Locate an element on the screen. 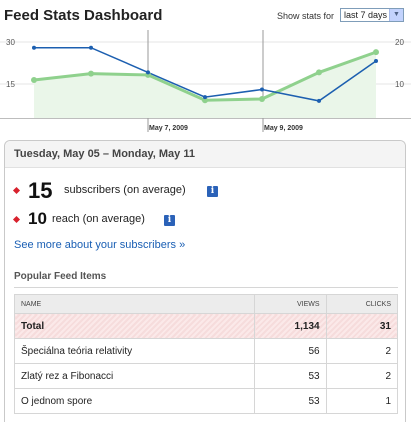 Image resolution: width=411 pixels, height=422 pixels. left-axis-tick-top: 30 is located at coordinates (10, 42).